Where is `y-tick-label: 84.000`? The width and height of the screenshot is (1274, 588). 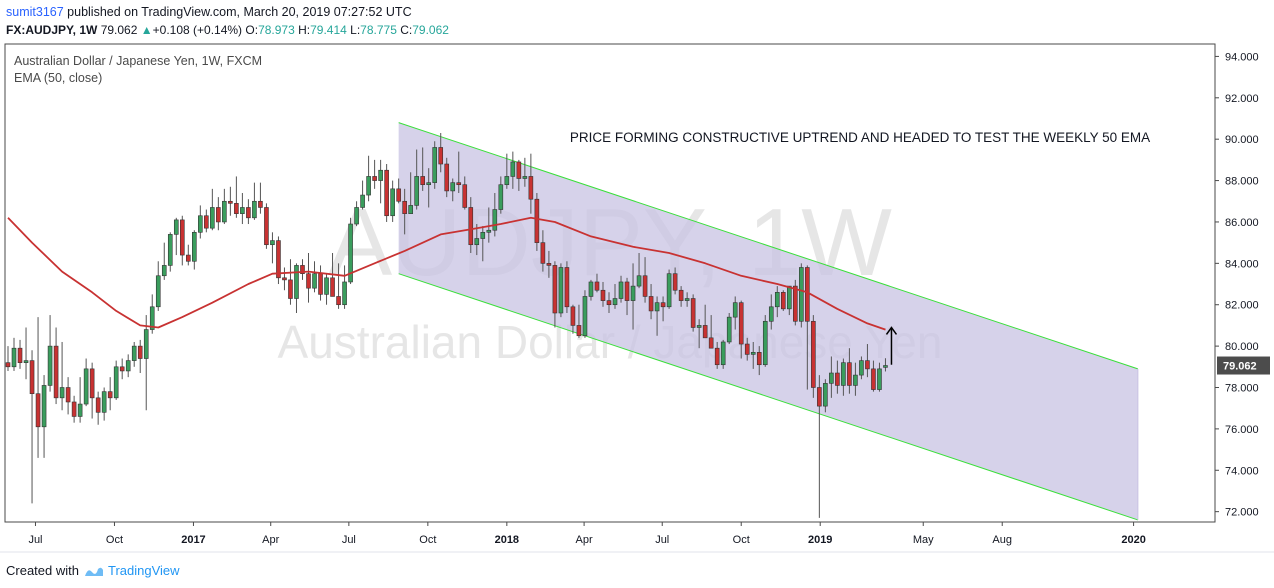 y-tick-label: 84.000 is located at coordinates (1242, 264).